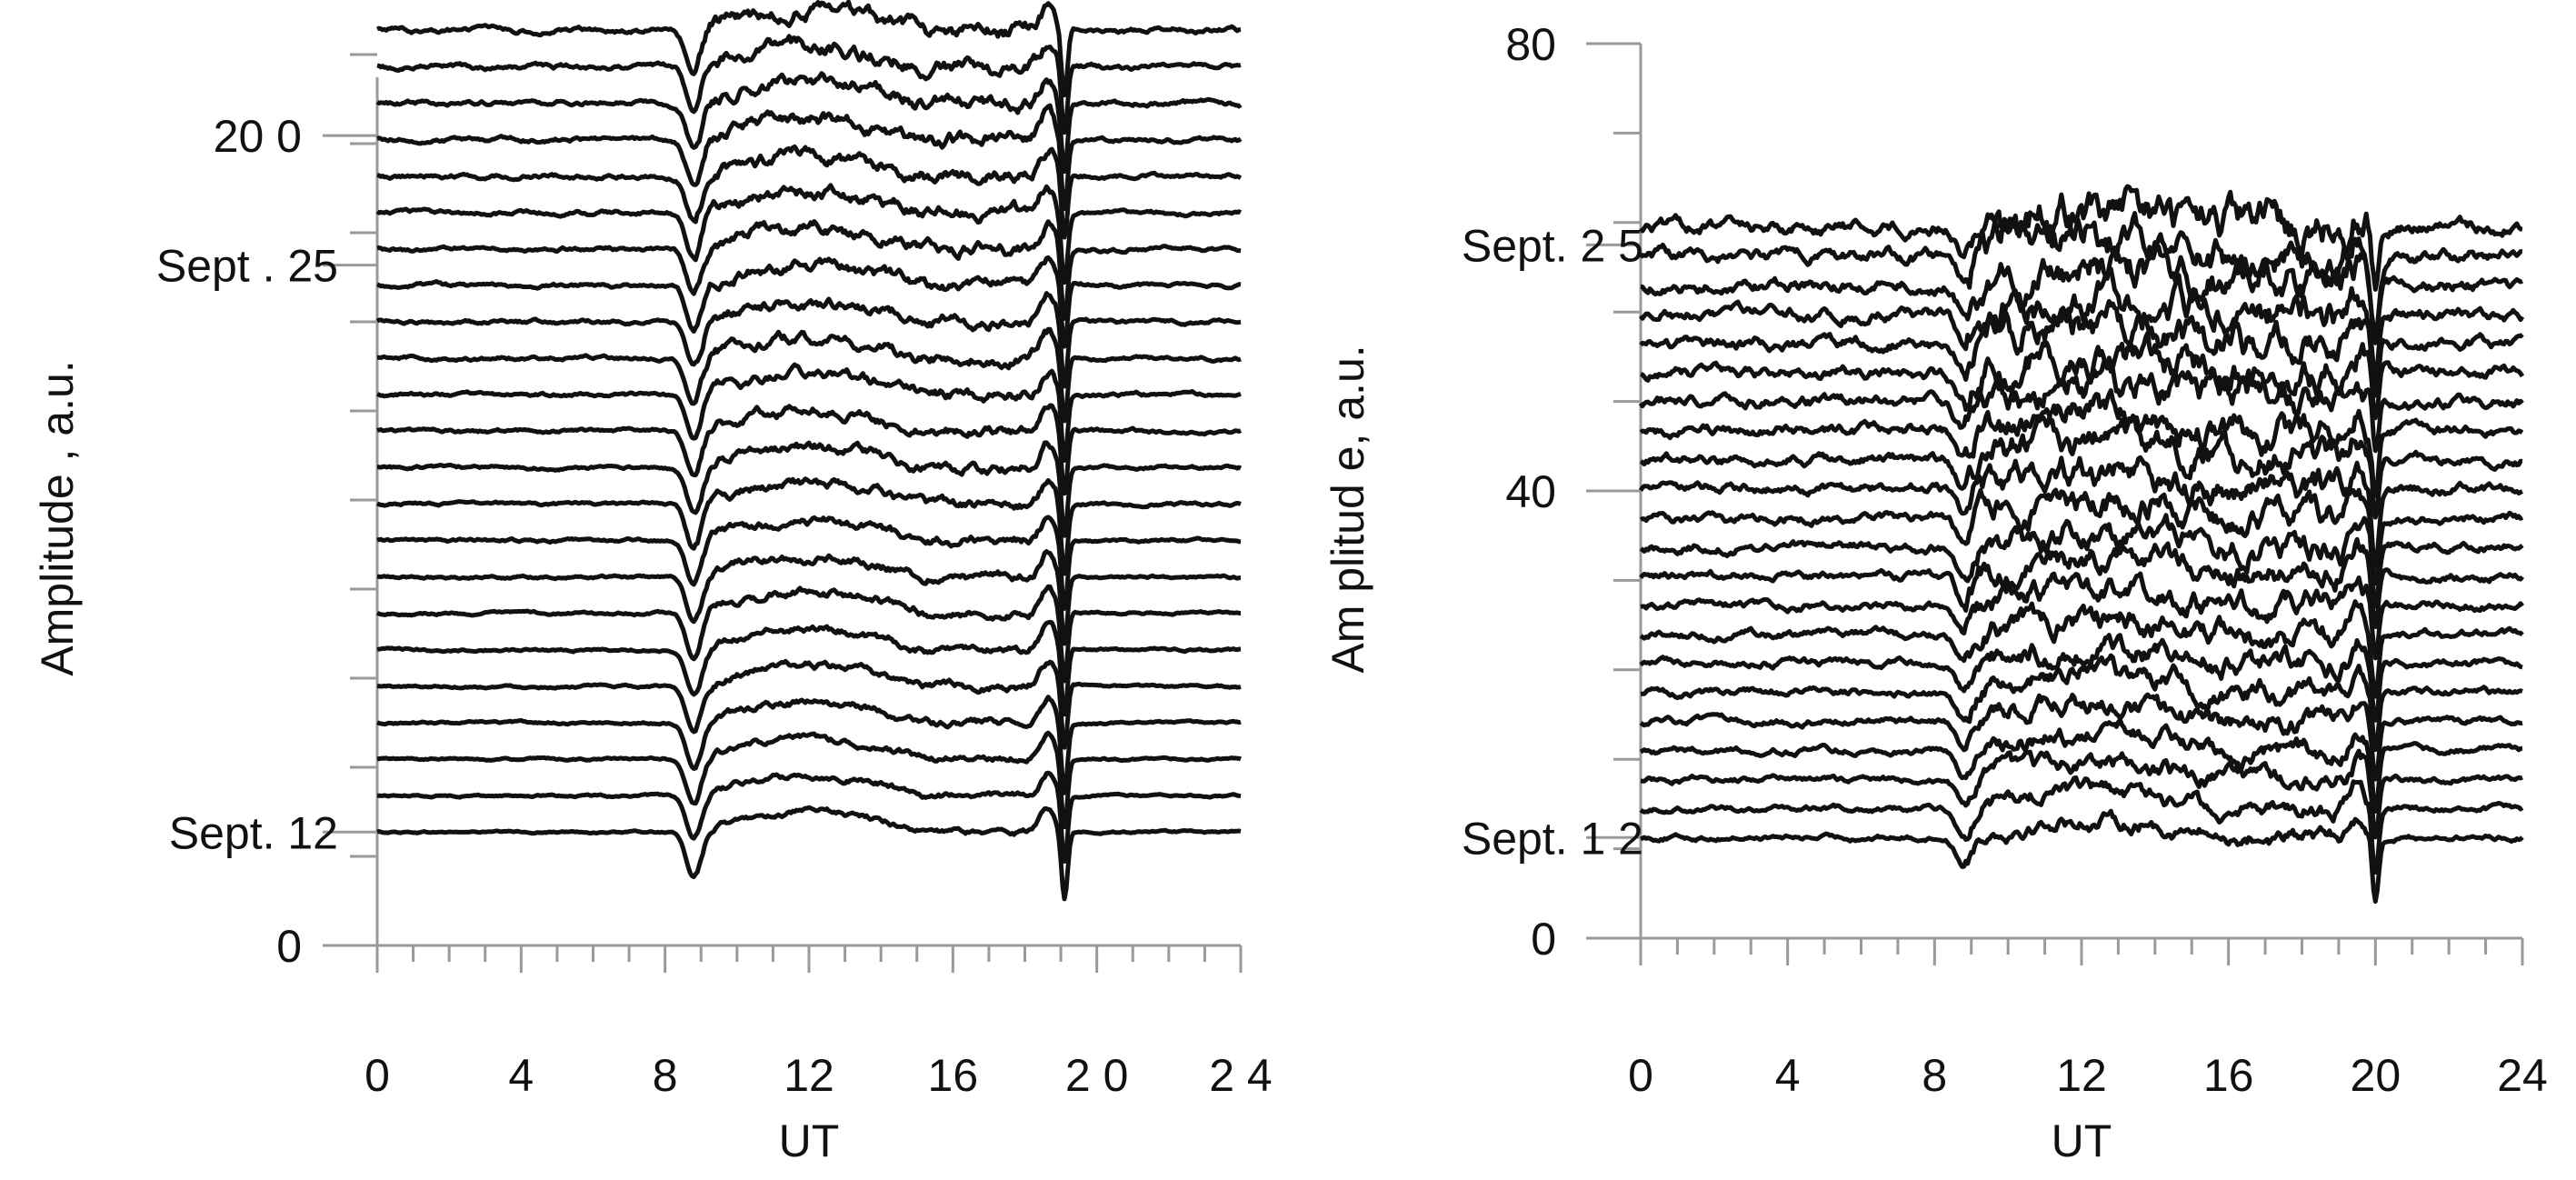 This screenshot has height=1180, width=2576. Describe the element at coordinates (57, 517) in the screenshot. I see `y-axis-title: Amplitude , a.u.` at that location.